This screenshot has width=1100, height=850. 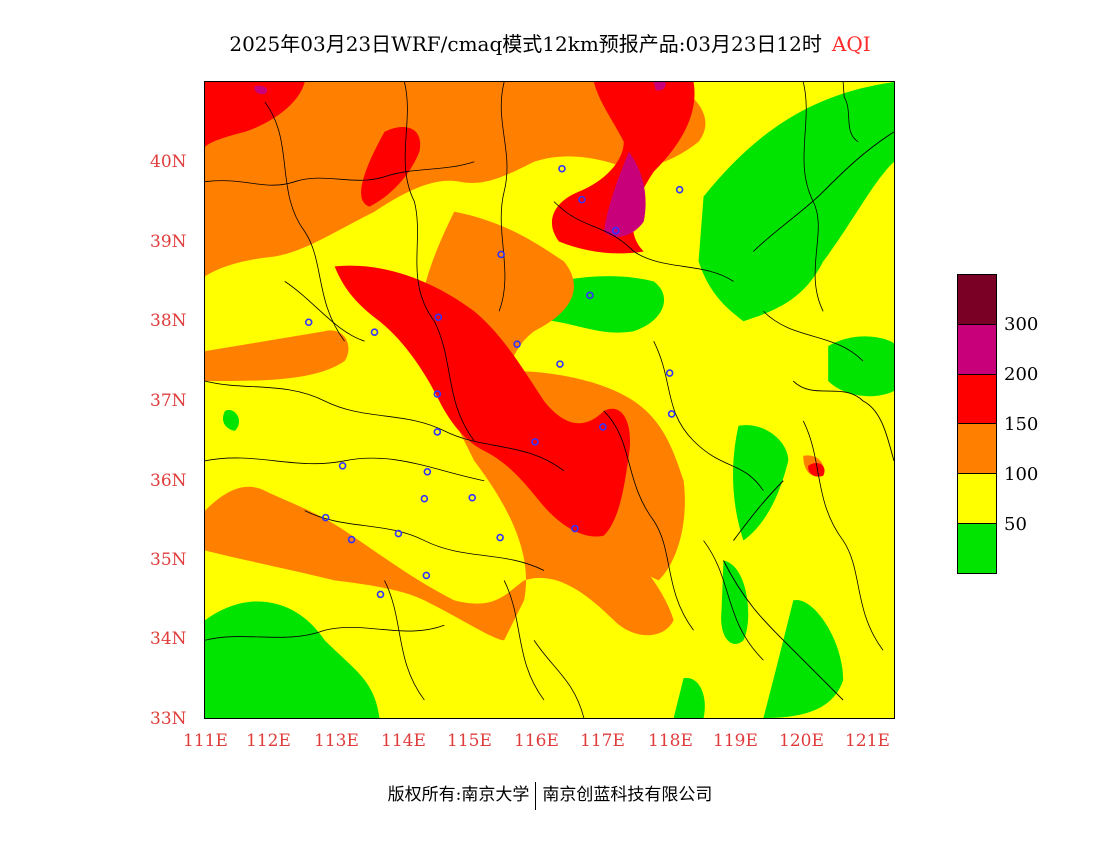 I want to click on lat-label-33n: 33N, so click(x=168, y=719).